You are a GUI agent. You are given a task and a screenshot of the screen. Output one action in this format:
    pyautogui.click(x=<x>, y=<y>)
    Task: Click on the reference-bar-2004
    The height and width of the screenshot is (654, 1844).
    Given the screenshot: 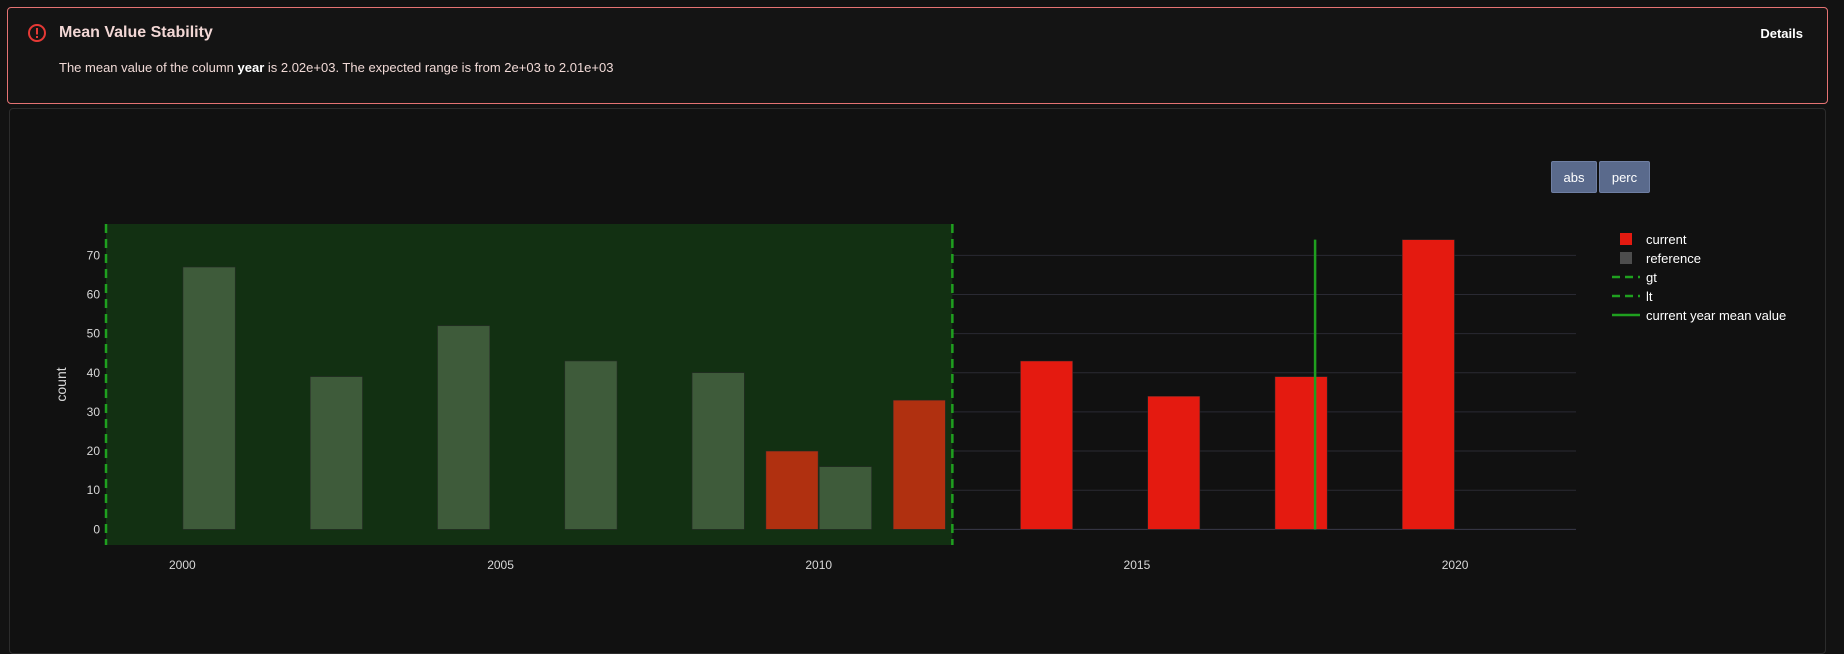 What is the action you would take?
    pyautogui.click(x=463, y=427)
    